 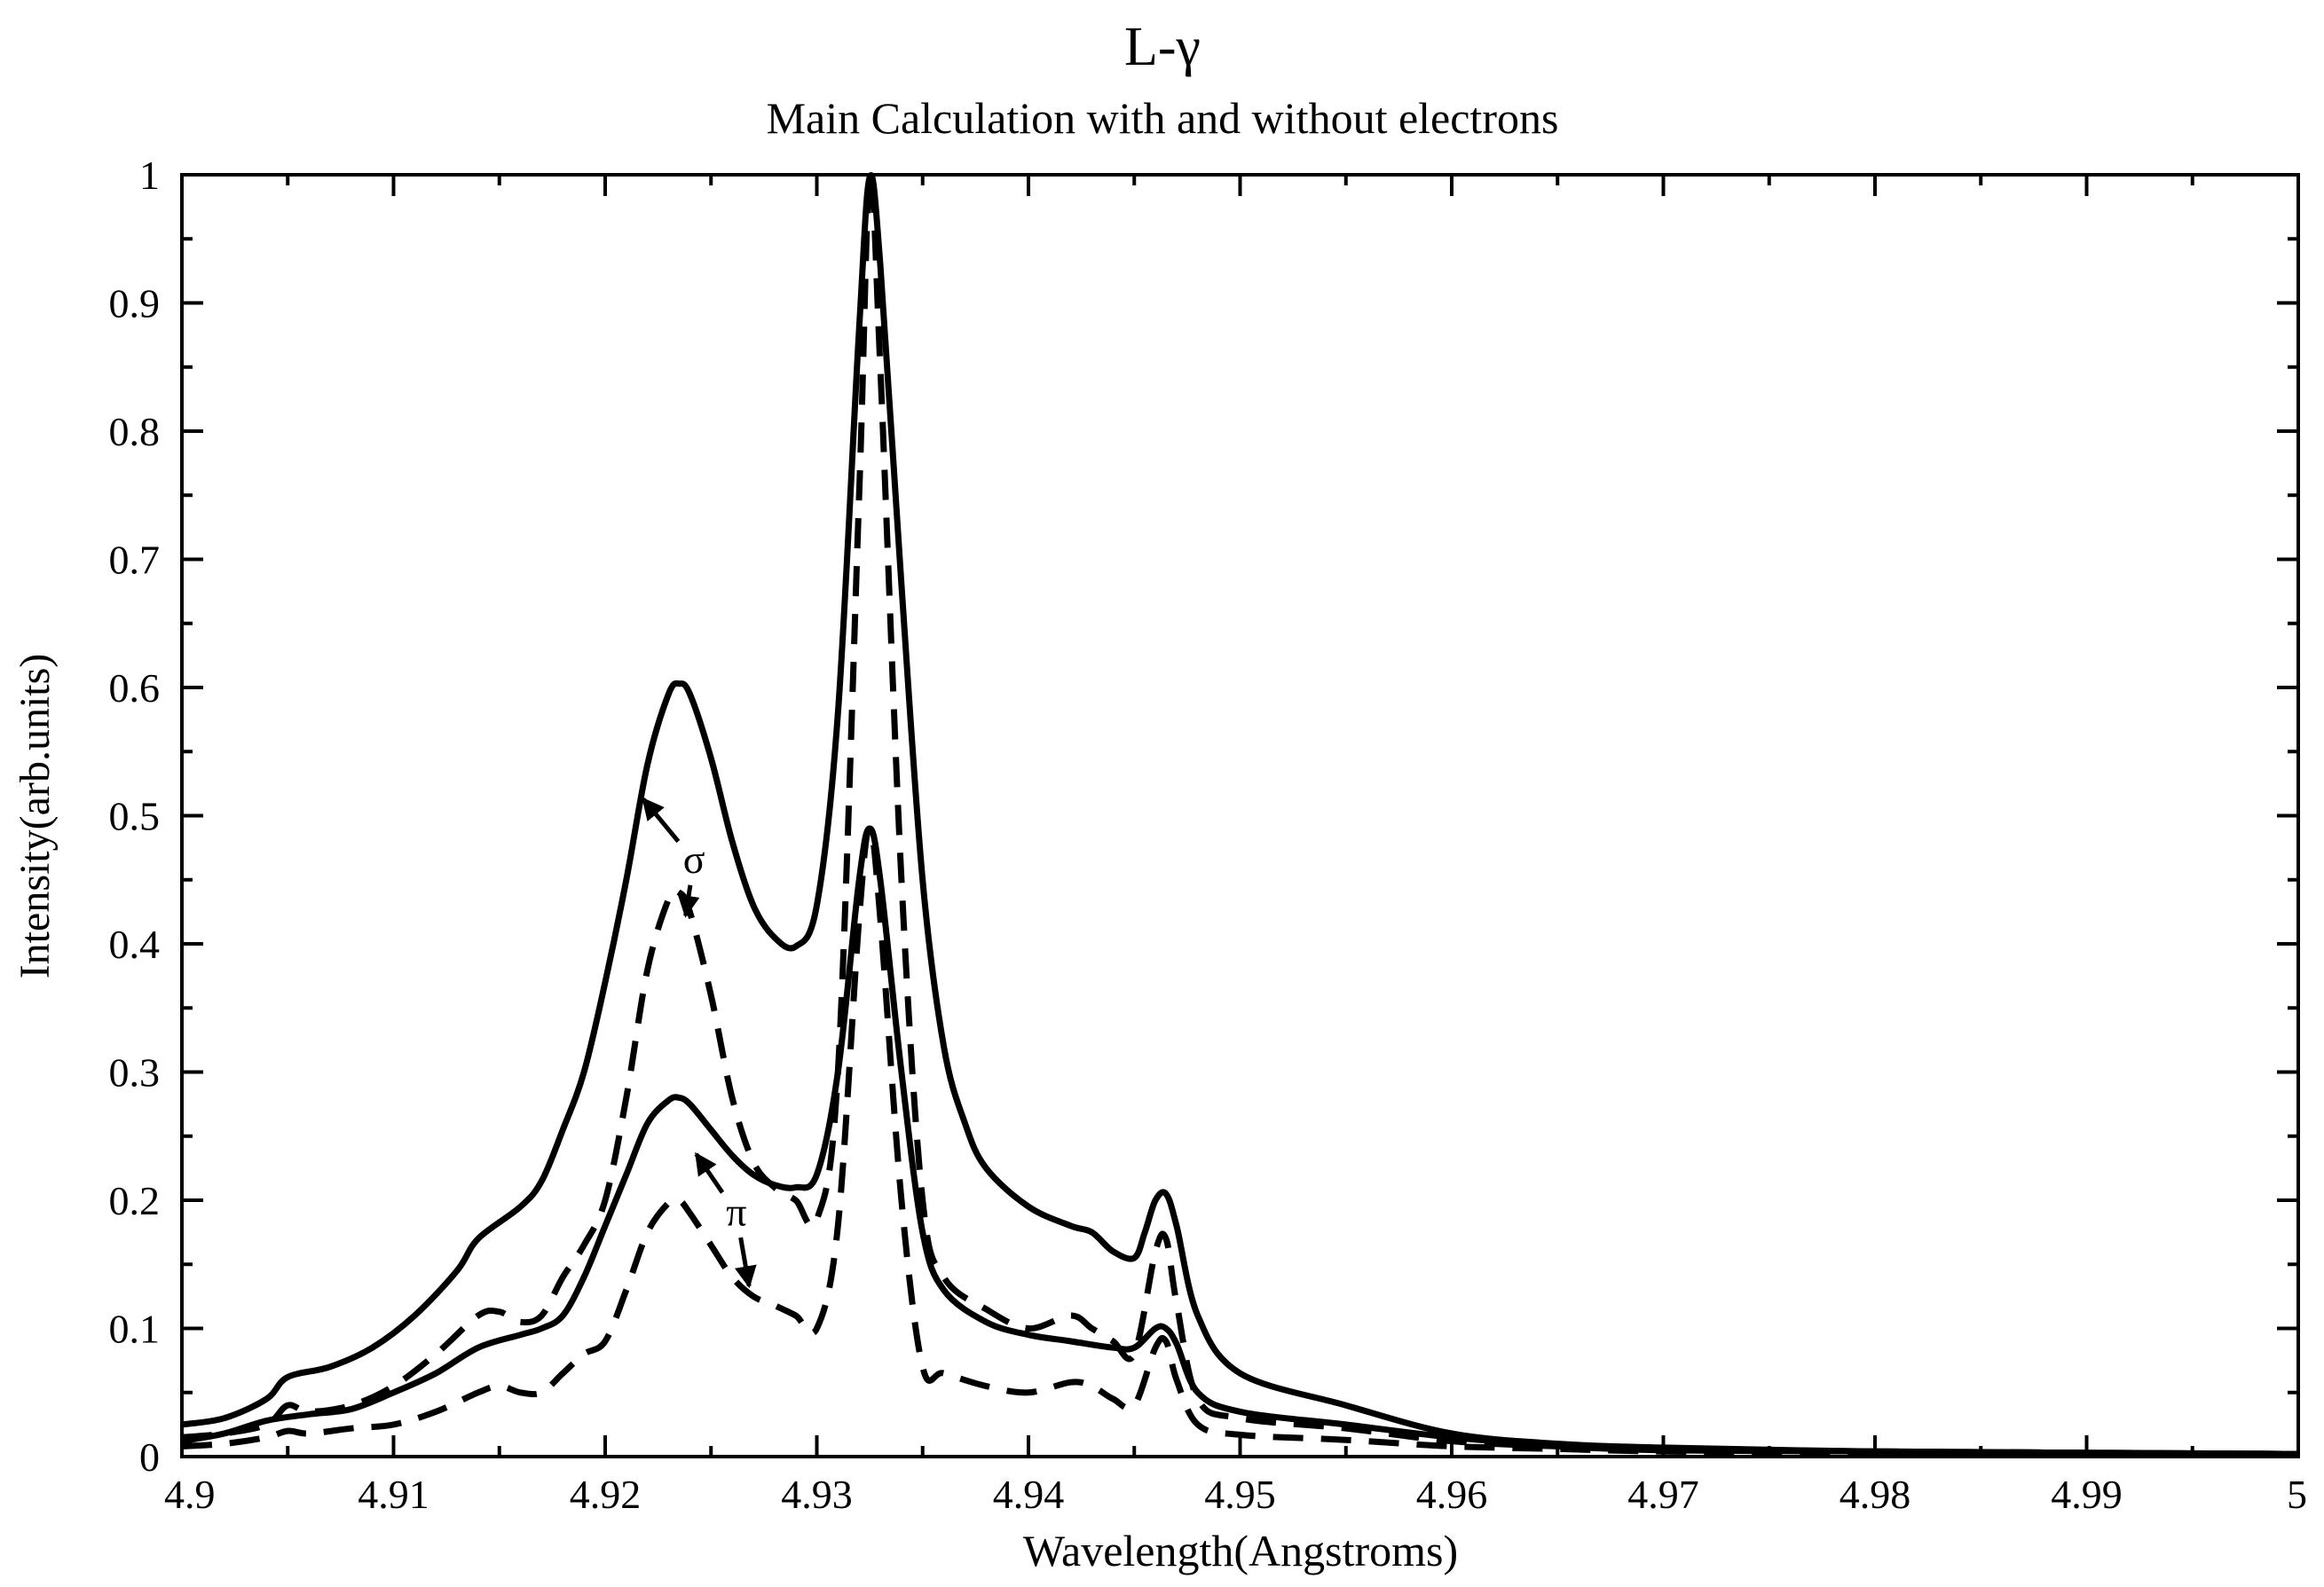 What do you see at coordinates (606, 1494) in the screenshot?
I see `x-tick-label: 4.92` at bounding box center [606, 1494].